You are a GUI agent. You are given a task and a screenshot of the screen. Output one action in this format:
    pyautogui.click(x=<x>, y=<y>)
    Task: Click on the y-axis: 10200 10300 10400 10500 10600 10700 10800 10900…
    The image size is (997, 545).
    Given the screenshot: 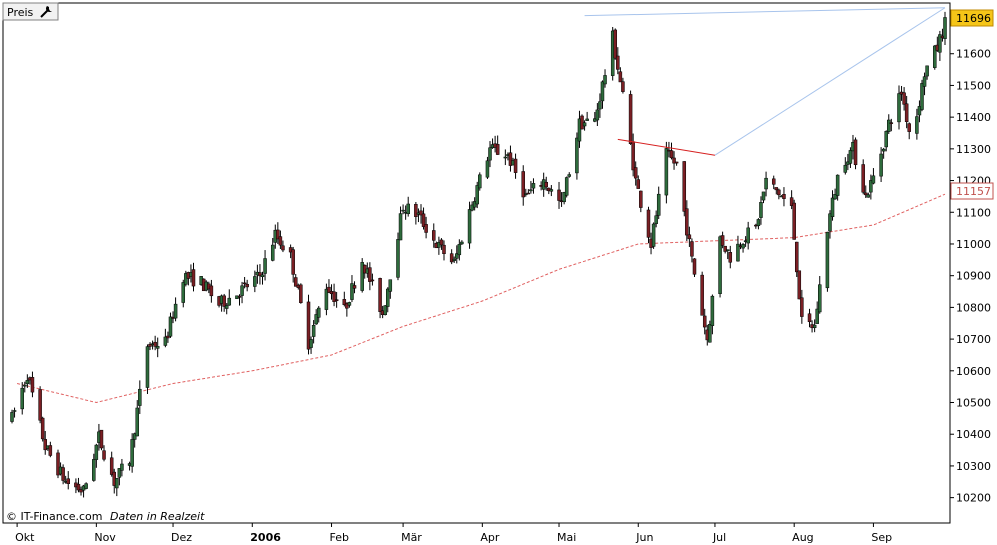 What is the action you would take?
    pyautogui.click(x=970, y=276)
    